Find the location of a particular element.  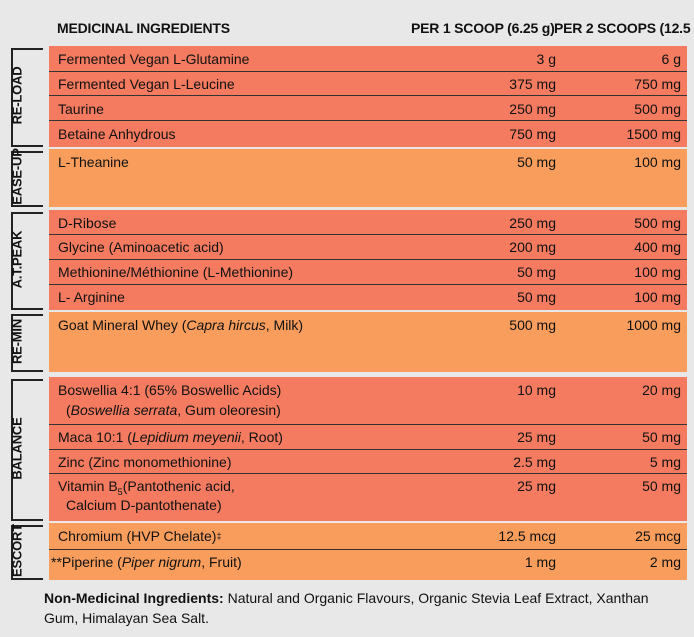

amount-one-scoop: 750 mg is located at coordinates (532, 134).